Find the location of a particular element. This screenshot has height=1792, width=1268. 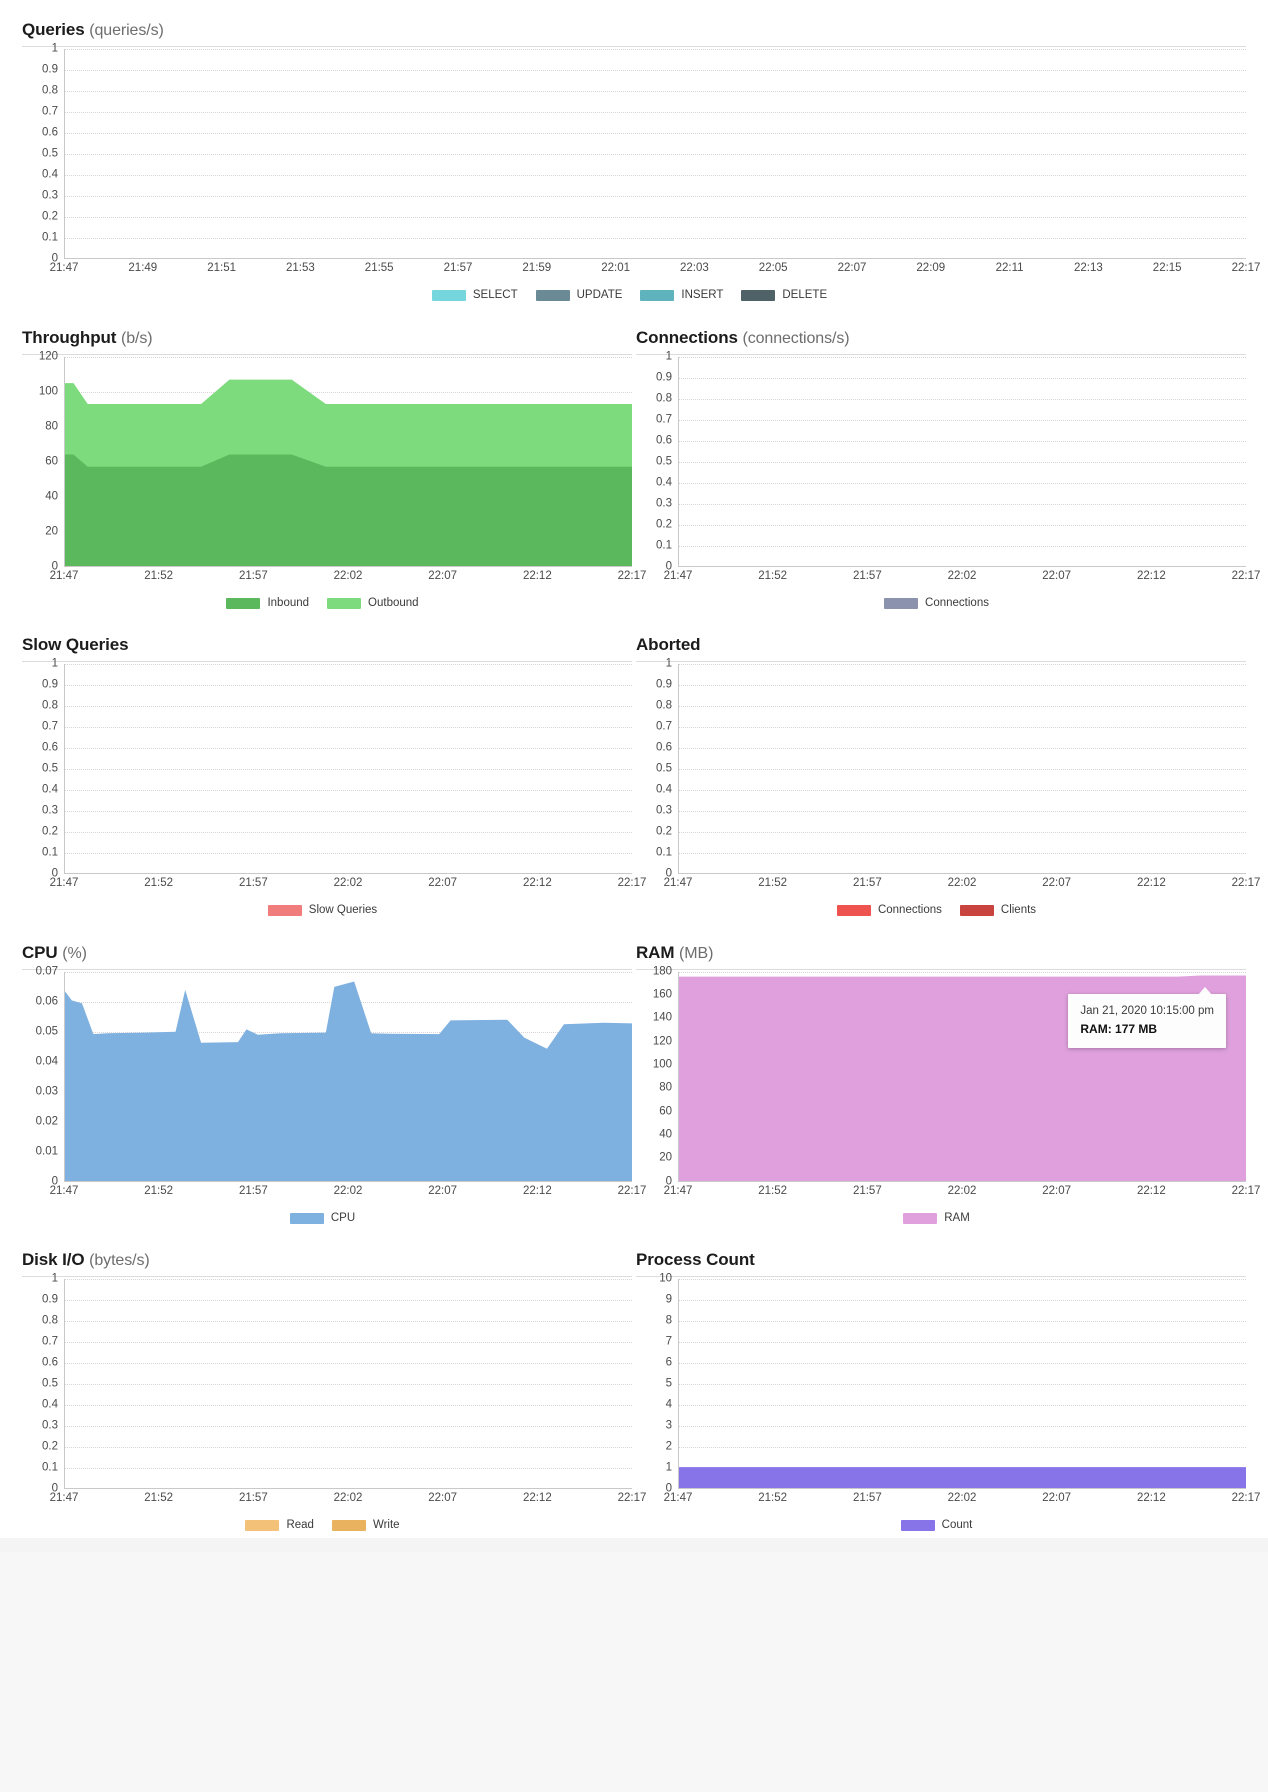

y-axis-tick-label: 160 is located at coordinates (662, 994).